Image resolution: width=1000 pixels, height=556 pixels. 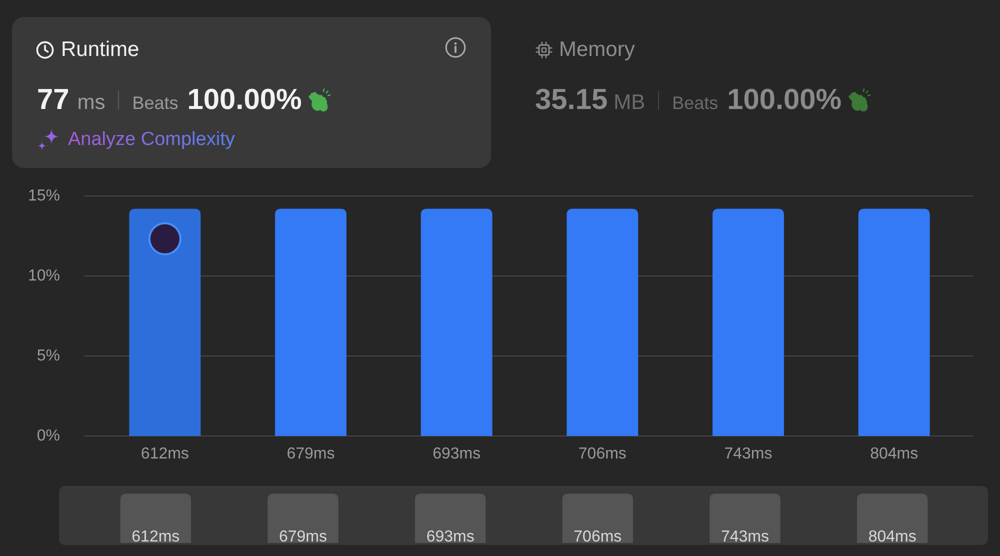 What do you see at coordinates (48, 436) in the screenshot?
I see `y-tick-label: 0%` at bounding box center [48, 436].